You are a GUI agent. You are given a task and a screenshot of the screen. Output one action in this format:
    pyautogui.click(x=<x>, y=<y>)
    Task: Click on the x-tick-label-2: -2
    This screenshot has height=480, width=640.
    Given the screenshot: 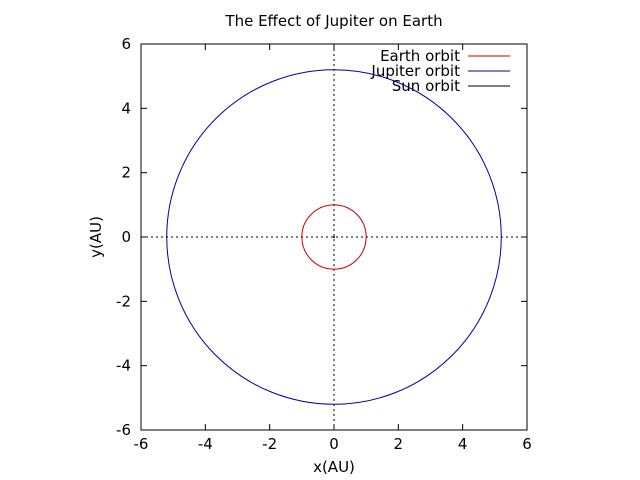 What is the action you would take?
    pyautogui.click(x=269, y=444)
    